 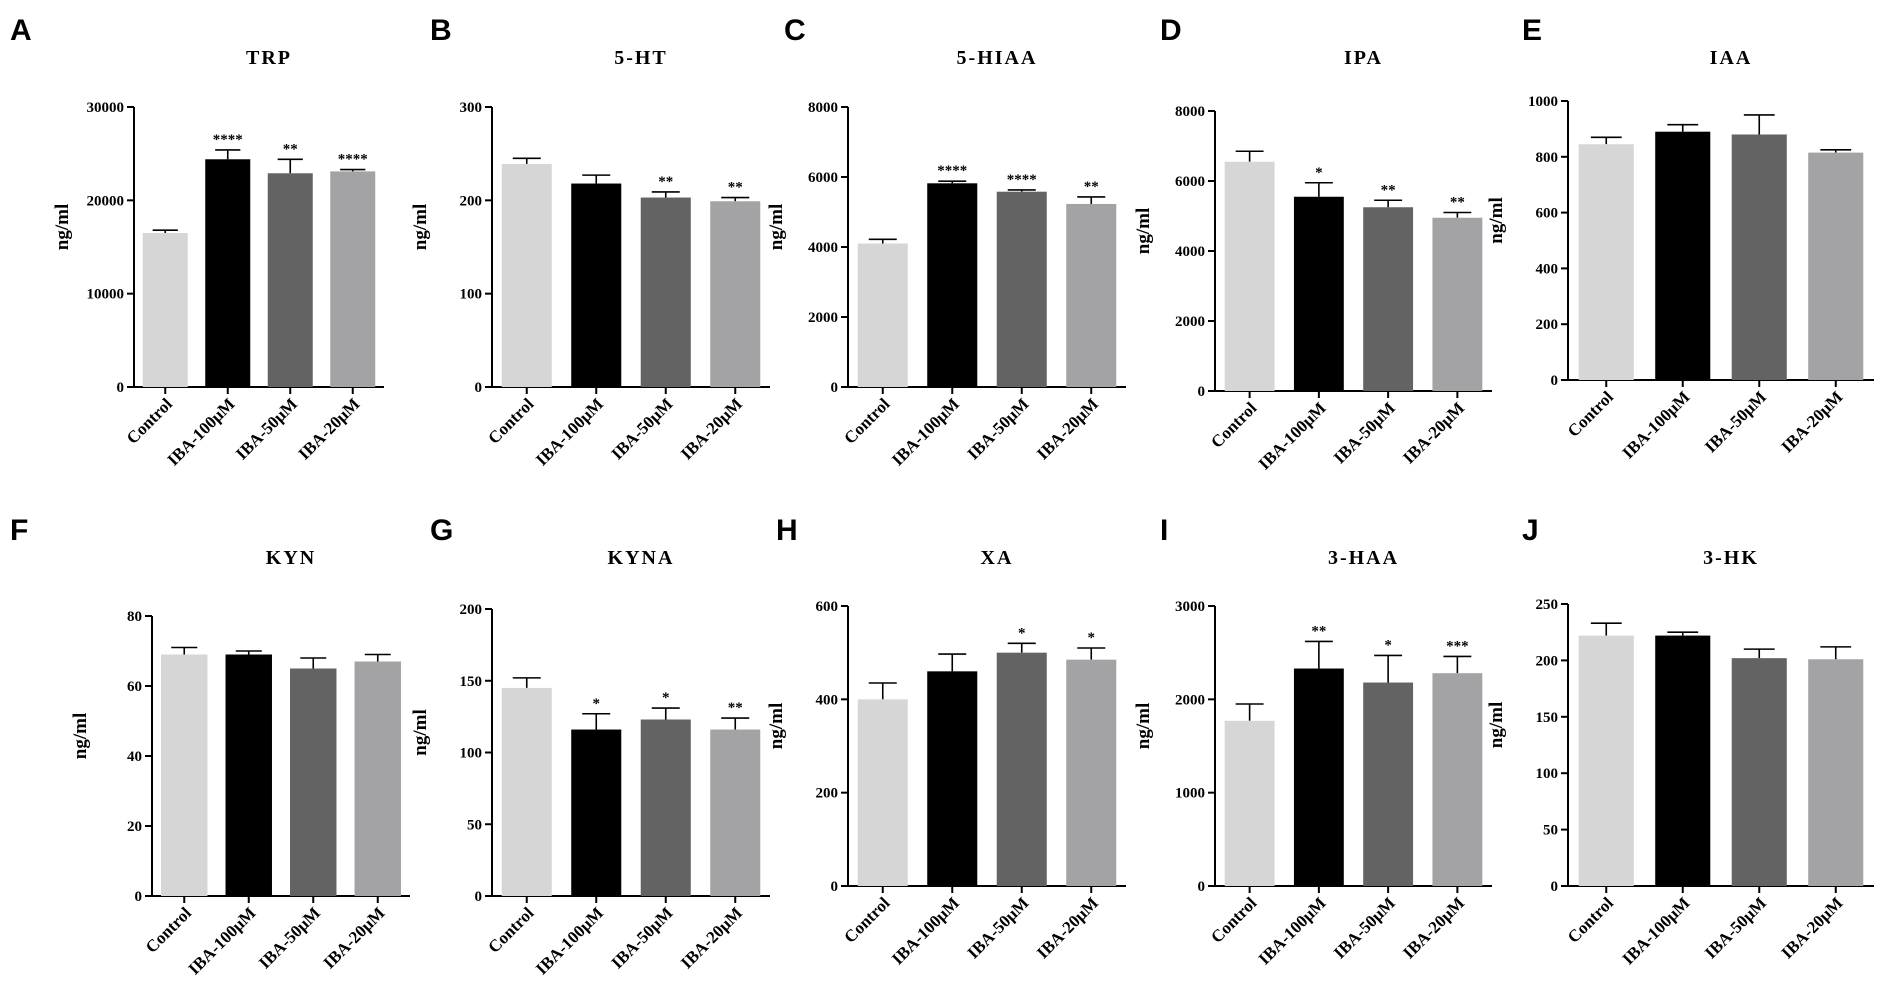 What do you see at coordinates (106, 295) in the screenshot?
I see `y-tick-label: 10000` at bounding box center [106, 295].